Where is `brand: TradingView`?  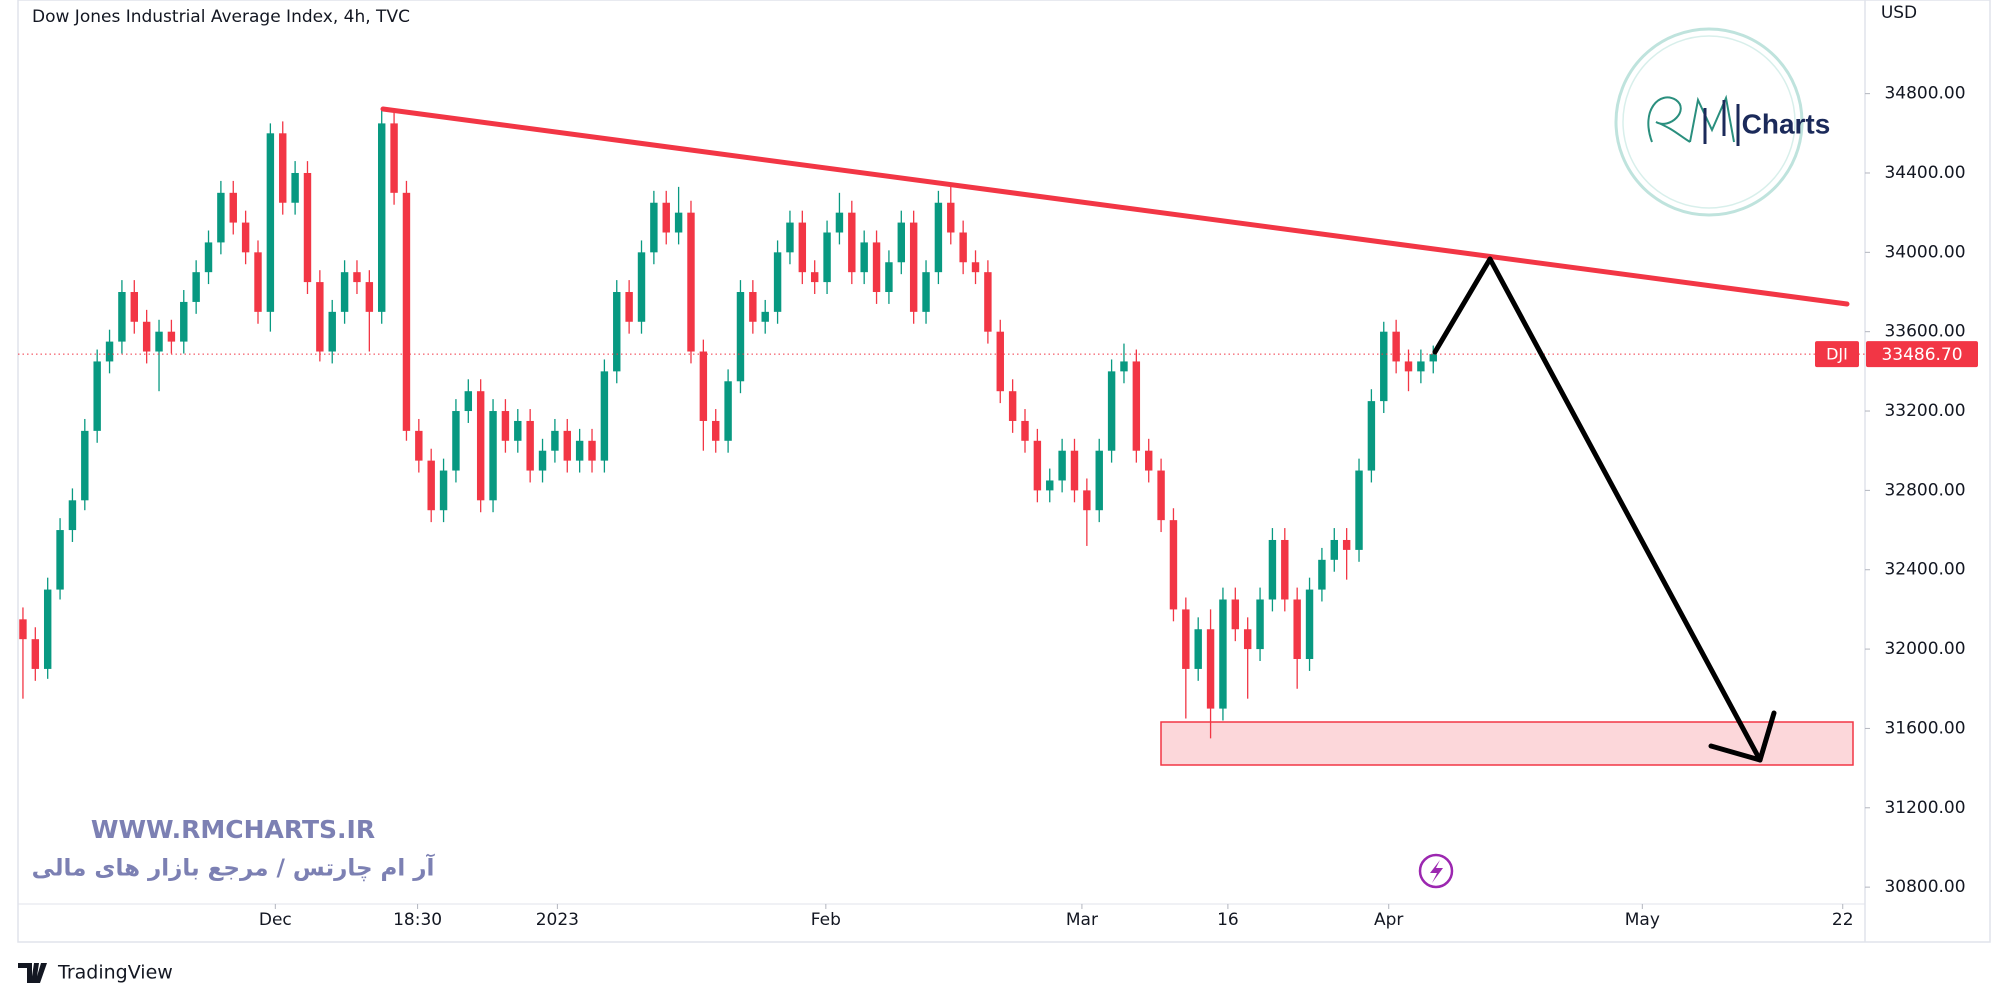
brand: TradingView is located at coordinates (95, 973).